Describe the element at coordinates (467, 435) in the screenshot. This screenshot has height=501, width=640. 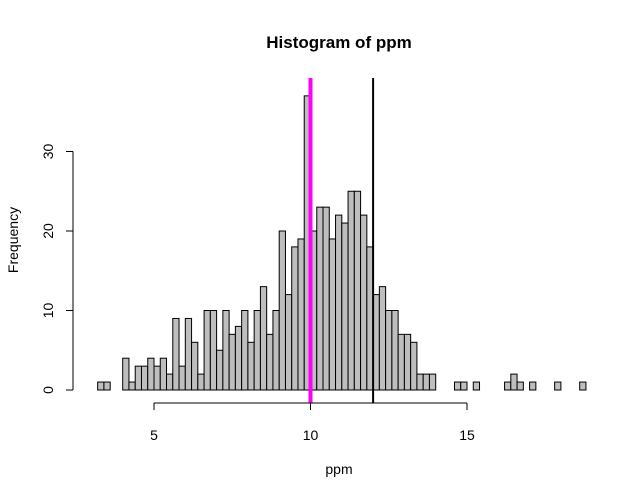
I see `x-tick-label: 15` at that location.